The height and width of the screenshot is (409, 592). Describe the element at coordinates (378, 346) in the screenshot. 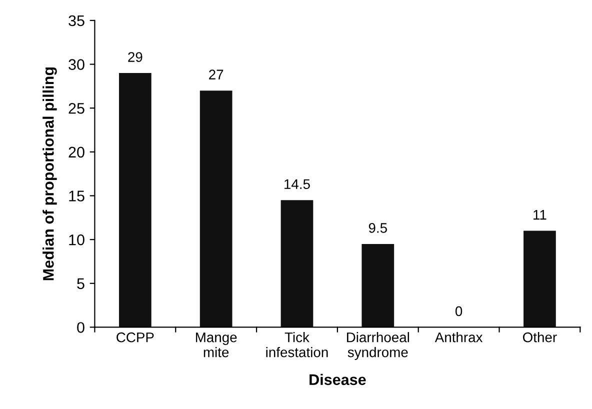

I see `x-tick-label: Diarrhoeal syndrome` at that location.